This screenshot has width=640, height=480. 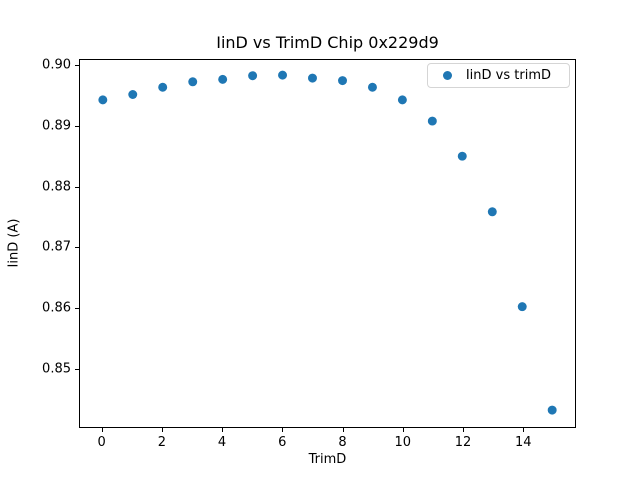 What do you see at coordinates (56, 369) in the screenshot?
I see `y-tick-label: 0.85` at bounding box center [56, 369].